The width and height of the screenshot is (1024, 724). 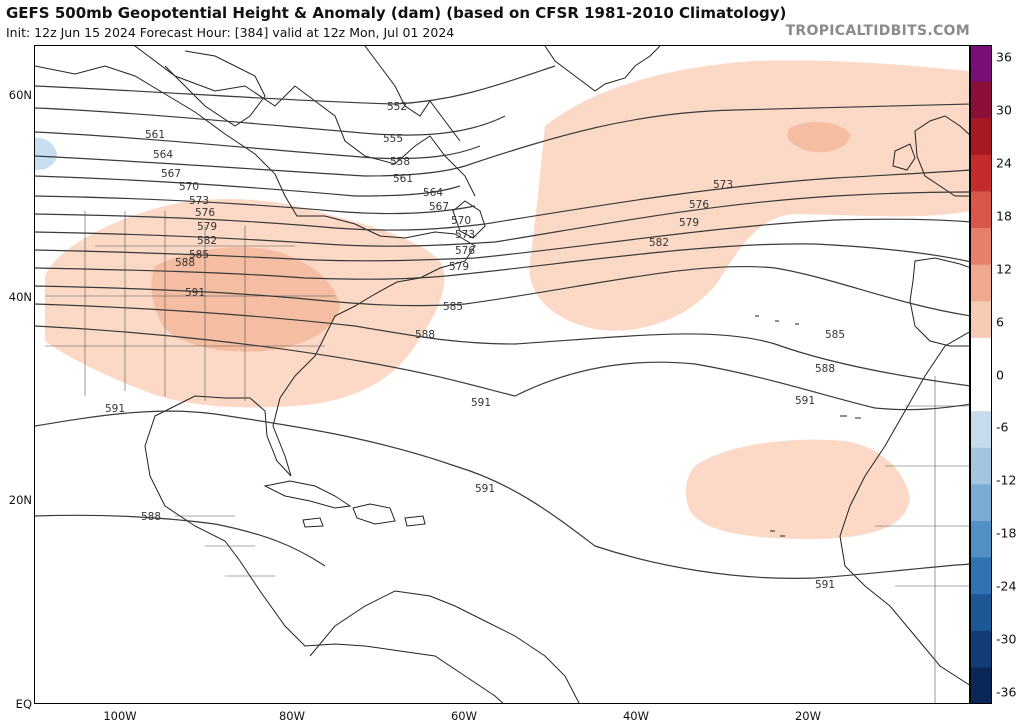 What do you see at coordinates (1004, 57) in the screenshot?
I see `colorbar-tick-label: 36` at bounding box center [1004, 57].